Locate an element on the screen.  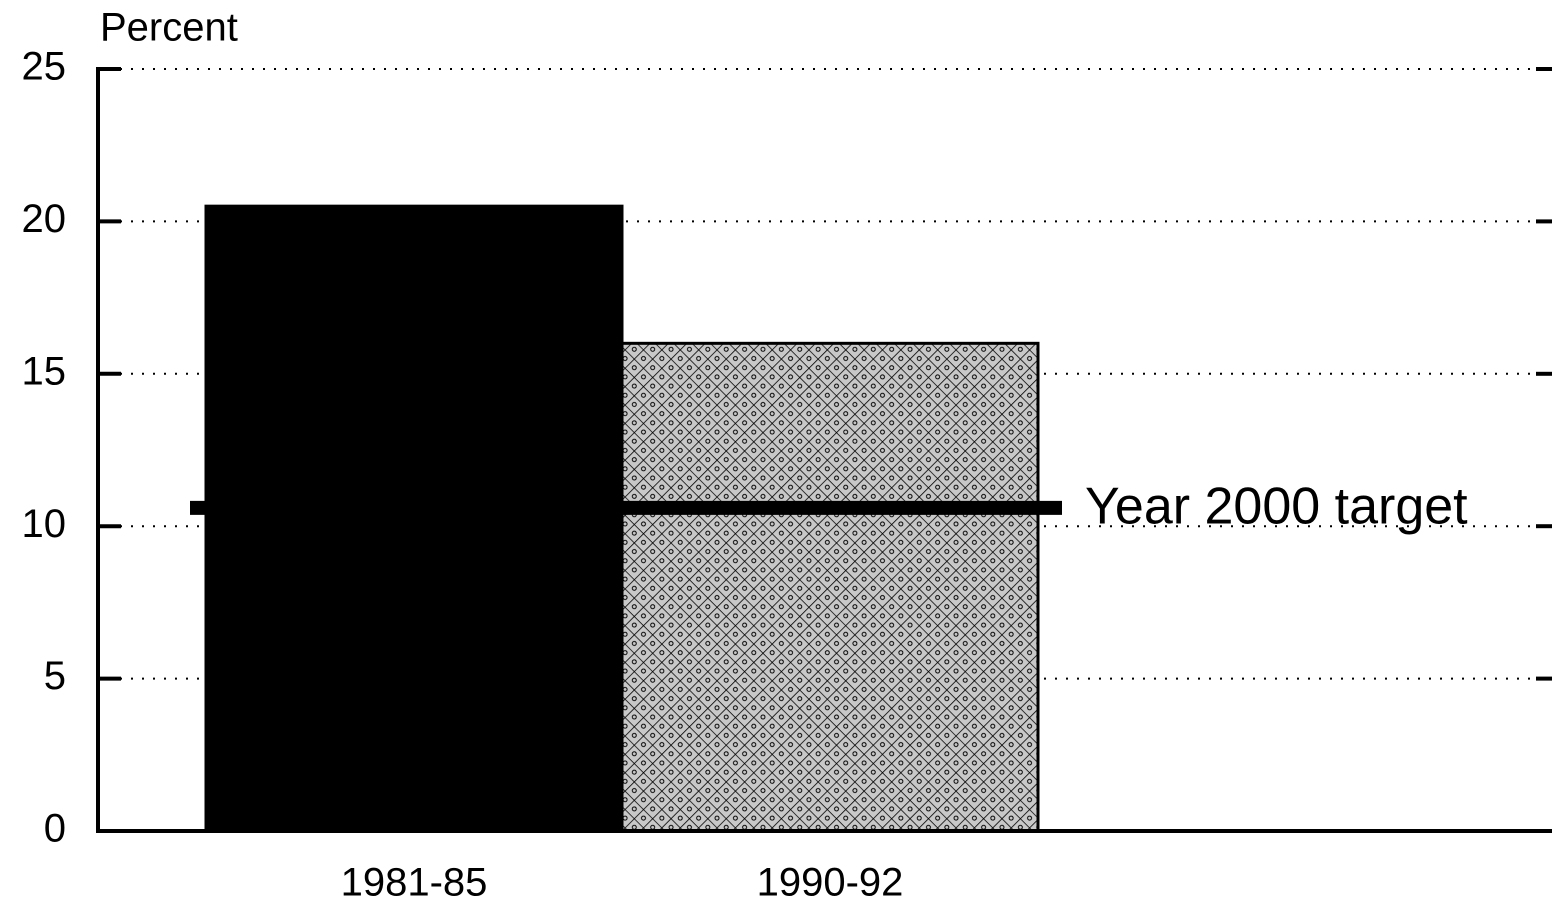
y-tick-label: 5 is located at coordinates (55, 676).